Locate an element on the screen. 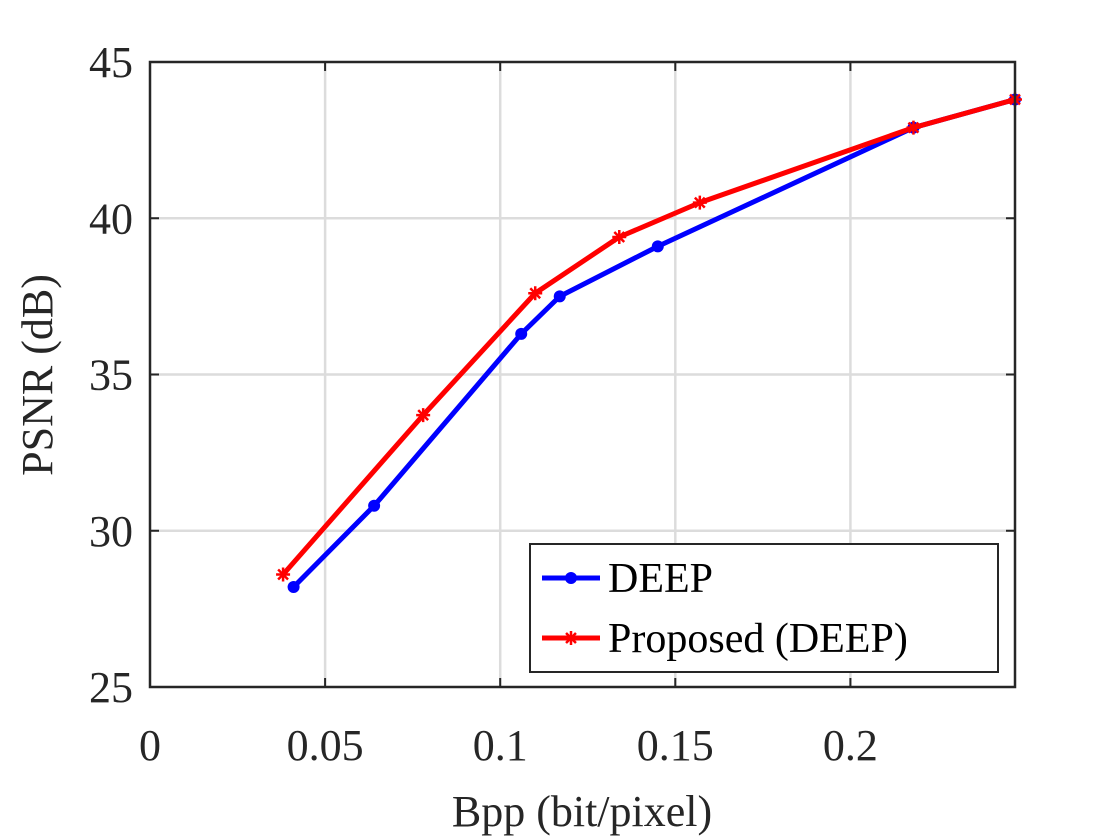 This screenshot has height=840, width=1120. legend-label-deep: DEEP is located at coordinates (660, 579).